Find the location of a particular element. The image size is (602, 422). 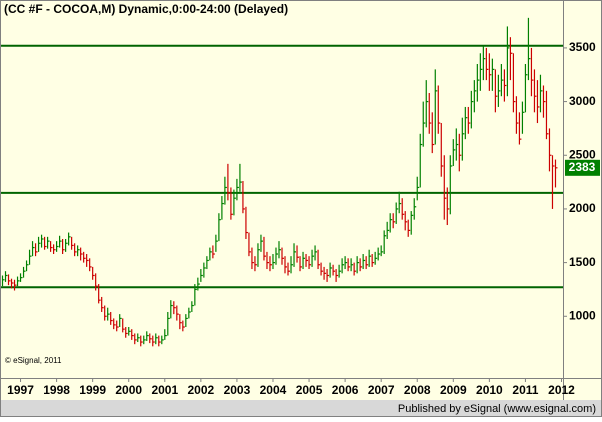

last-price-label: 2383 is located at coordinates (582, 167).